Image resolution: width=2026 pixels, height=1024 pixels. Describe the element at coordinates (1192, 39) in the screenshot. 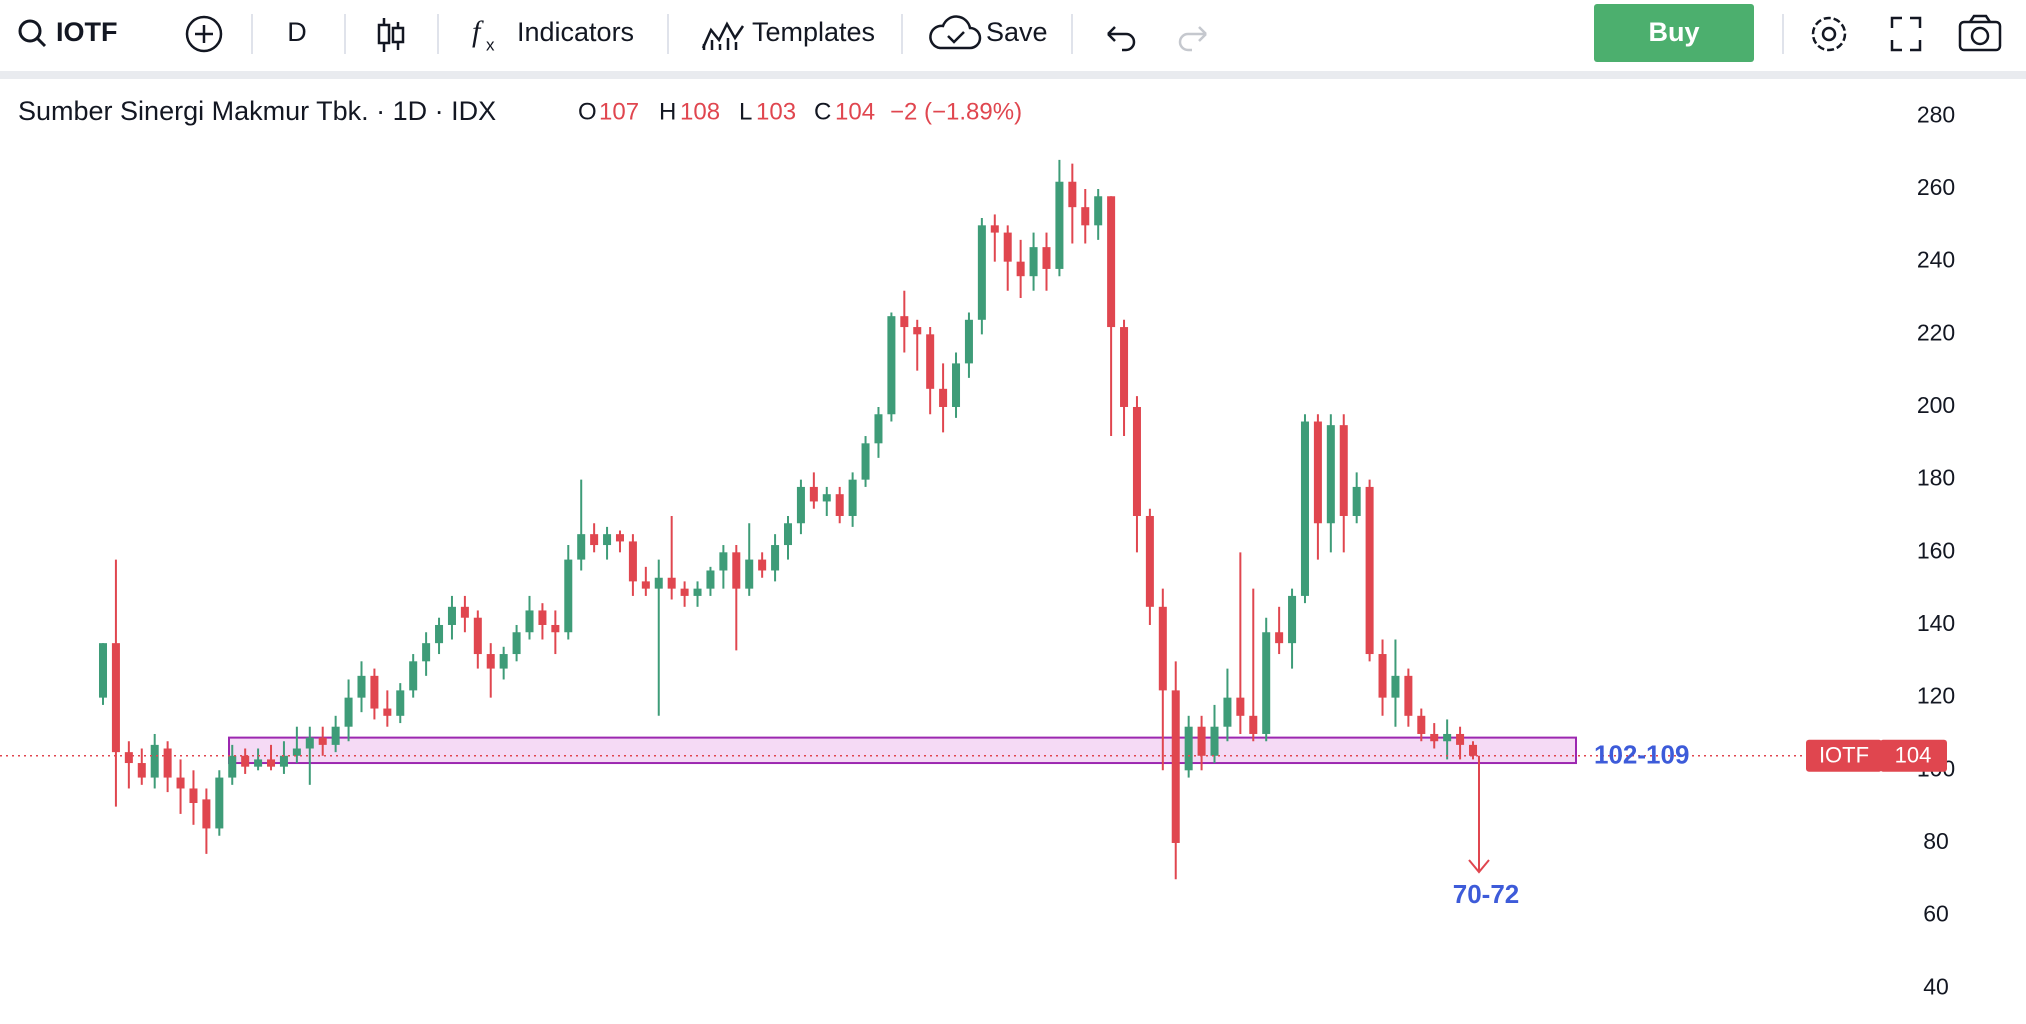

I see `redo-button` at that location.